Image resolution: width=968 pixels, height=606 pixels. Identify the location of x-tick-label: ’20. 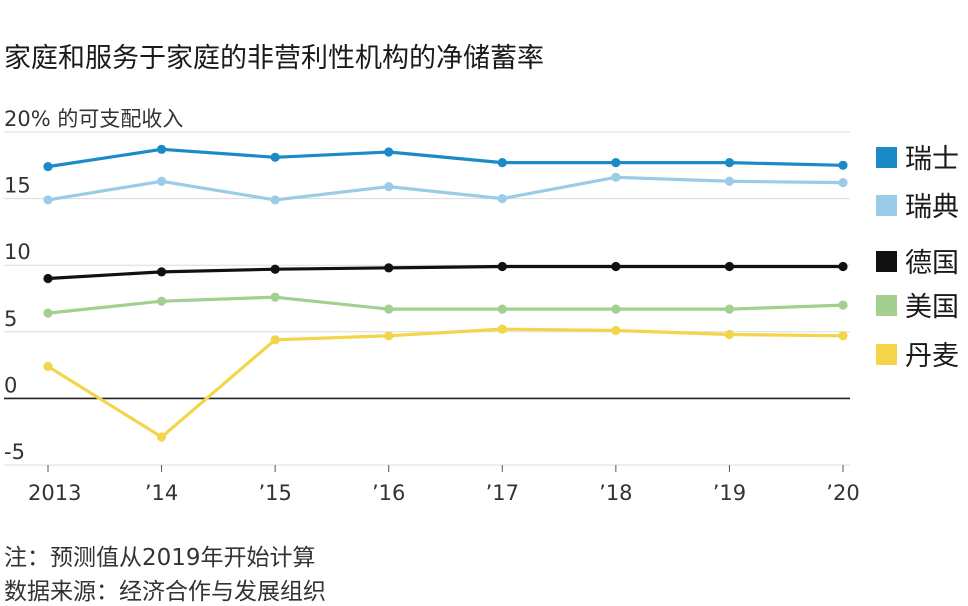
(842, 493).